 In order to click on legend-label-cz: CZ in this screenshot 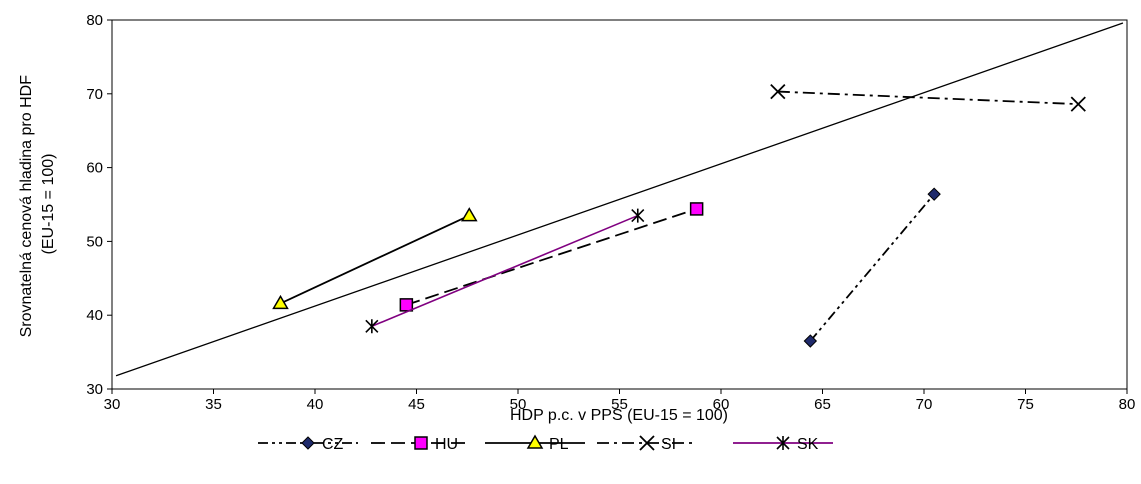, I will do `click(333, 444)`.